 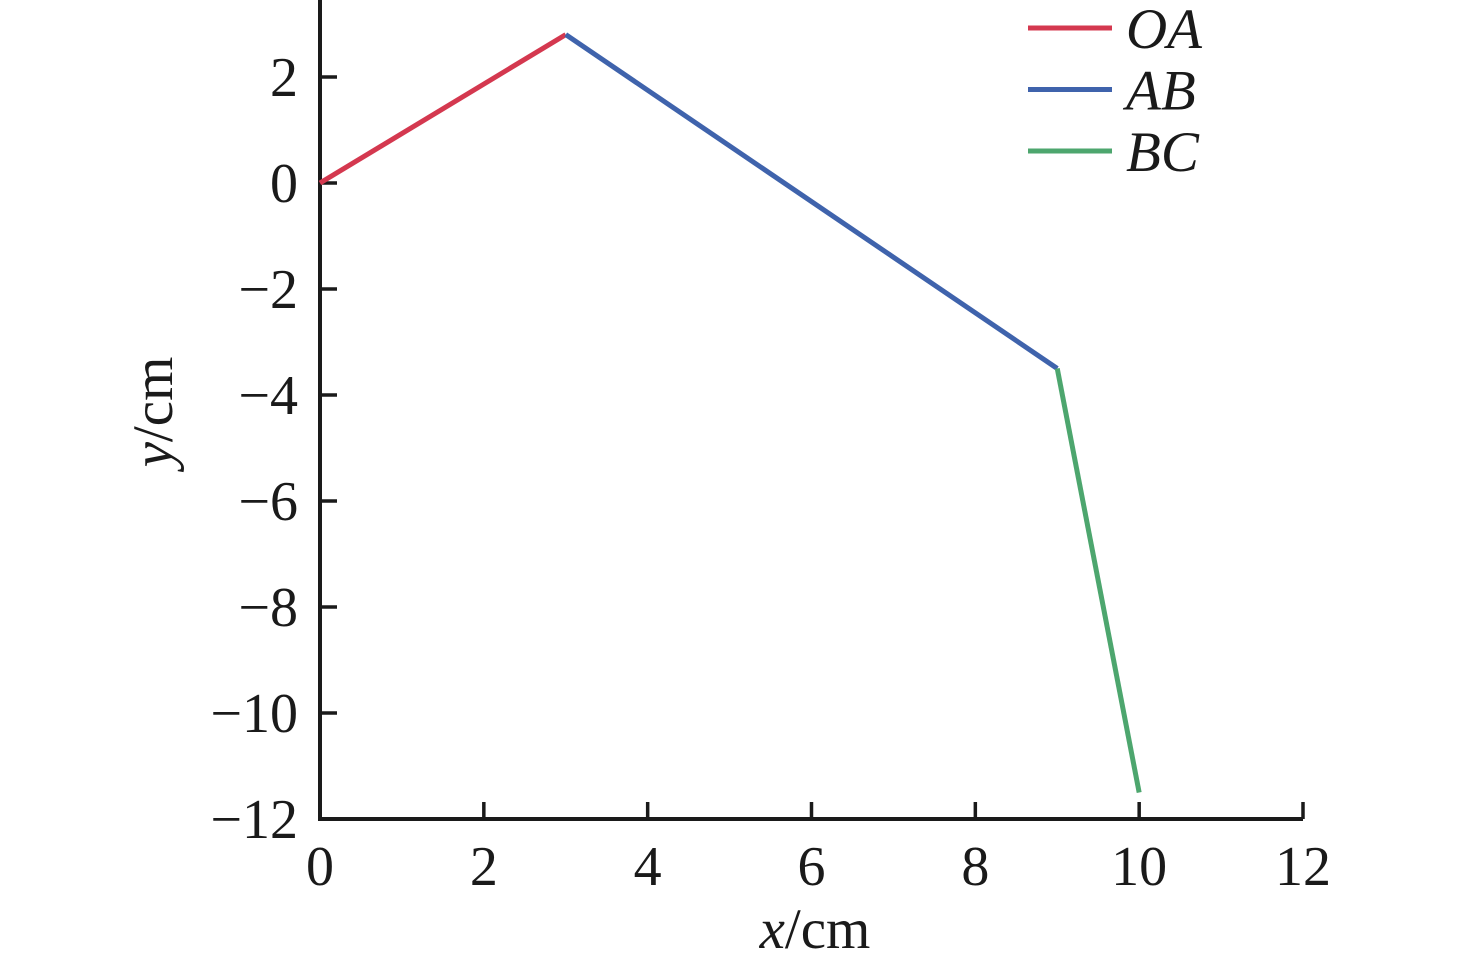 I want to click on x-tick-label: 8, so click(x=975, y=867).